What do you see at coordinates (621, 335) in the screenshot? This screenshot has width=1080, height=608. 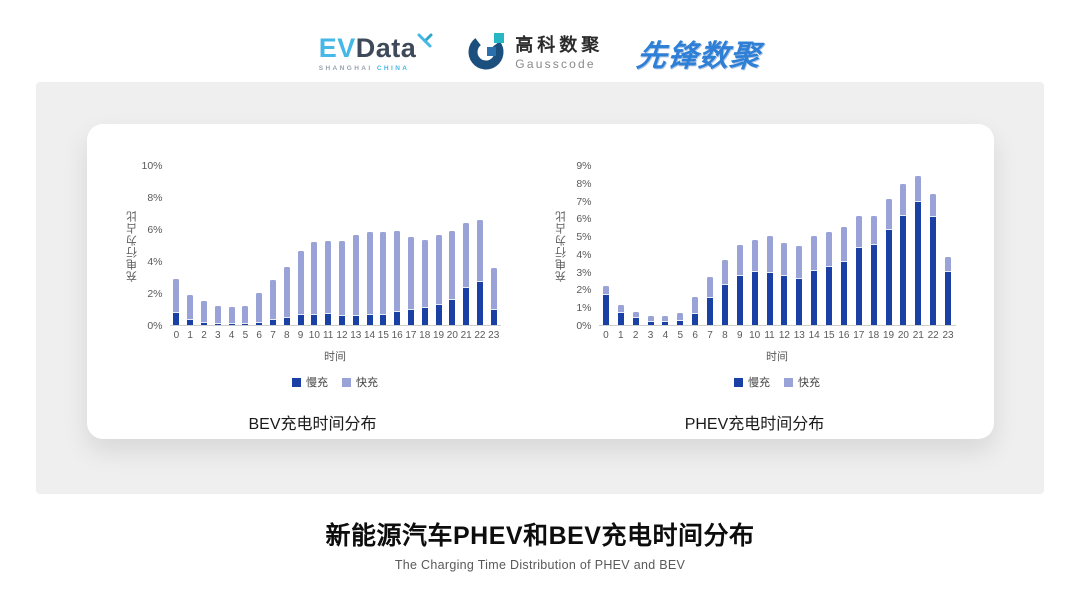 I see `x-tick-label: 1` at bounding box center [621, 335].